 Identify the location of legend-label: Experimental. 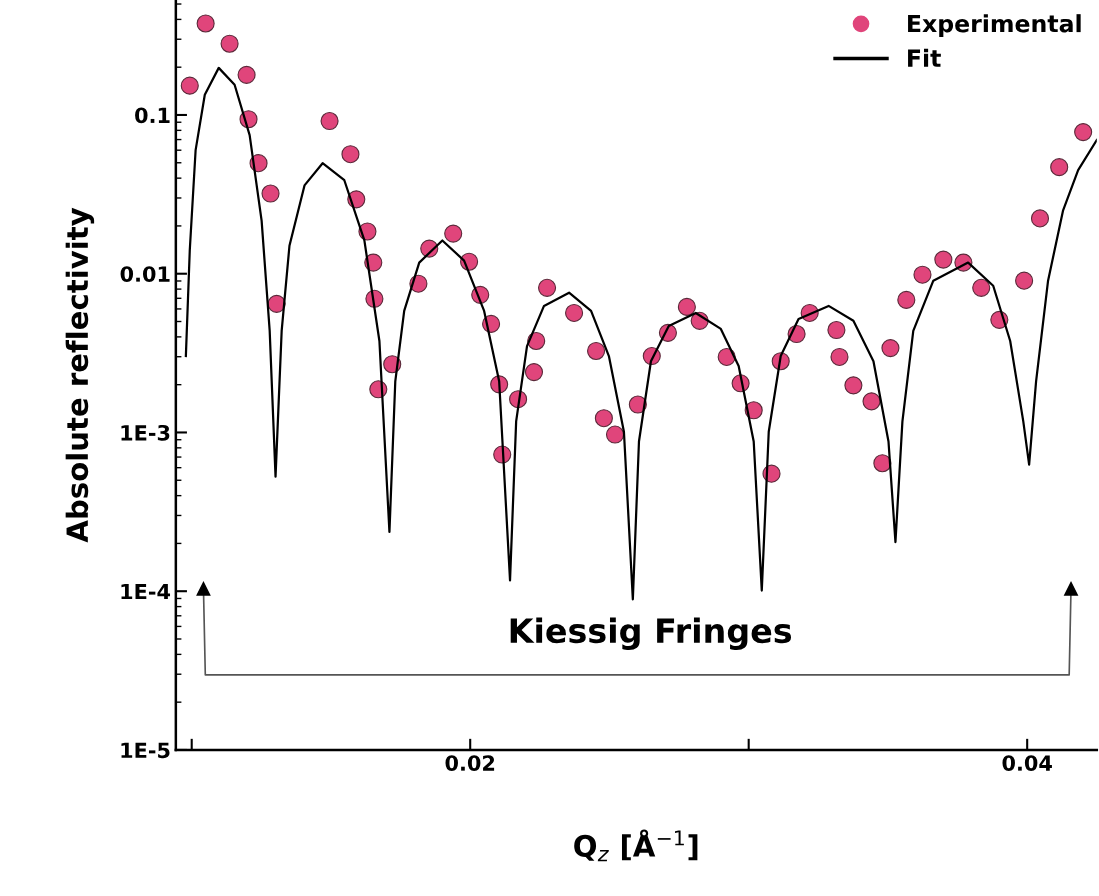
(994, 26).